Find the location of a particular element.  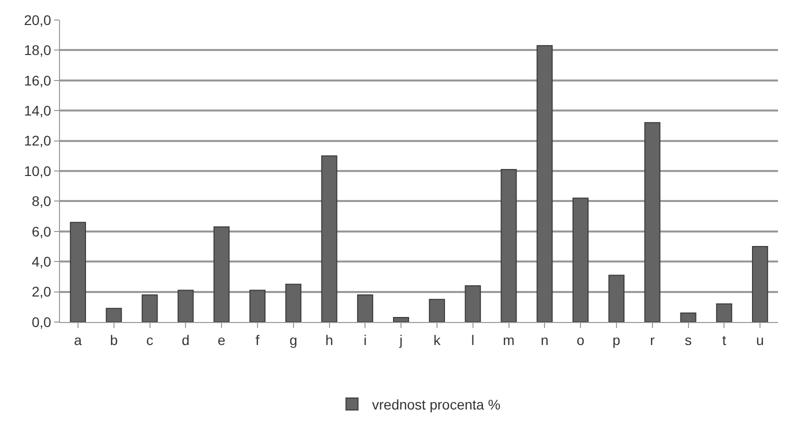

x-tick-label: b is located at coordinates (114, 340).